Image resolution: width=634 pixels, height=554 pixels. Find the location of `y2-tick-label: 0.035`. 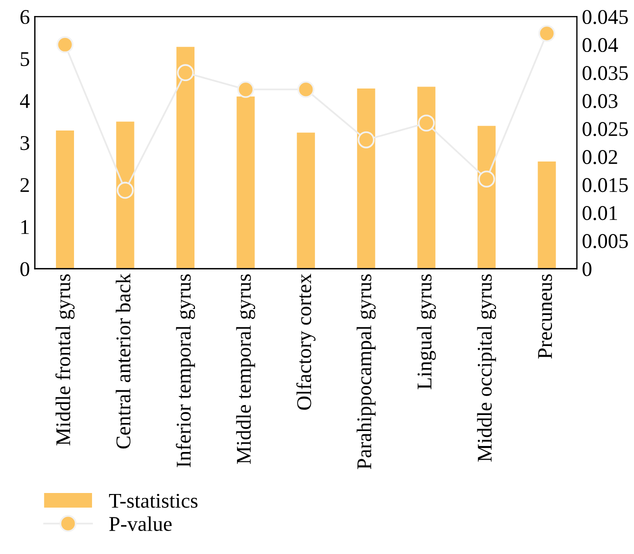

y2-tick-label: 0.035 is located at coordinates (605, 73).